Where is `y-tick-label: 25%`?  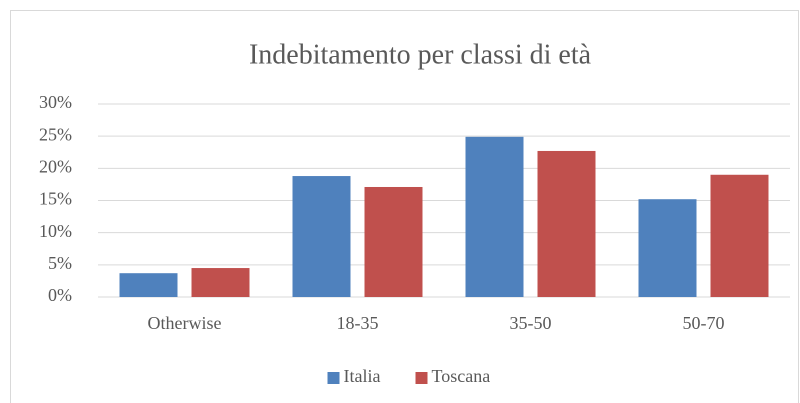 y-tick-label: 25% is located at coordinates (55, 134).